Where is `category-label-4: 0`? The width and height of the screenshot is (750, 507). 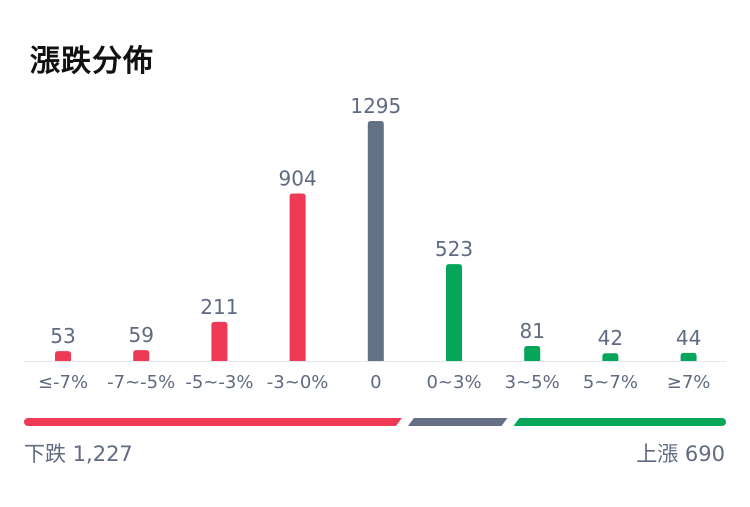 category-label-4: 0 is located at coordinates (375, 382).